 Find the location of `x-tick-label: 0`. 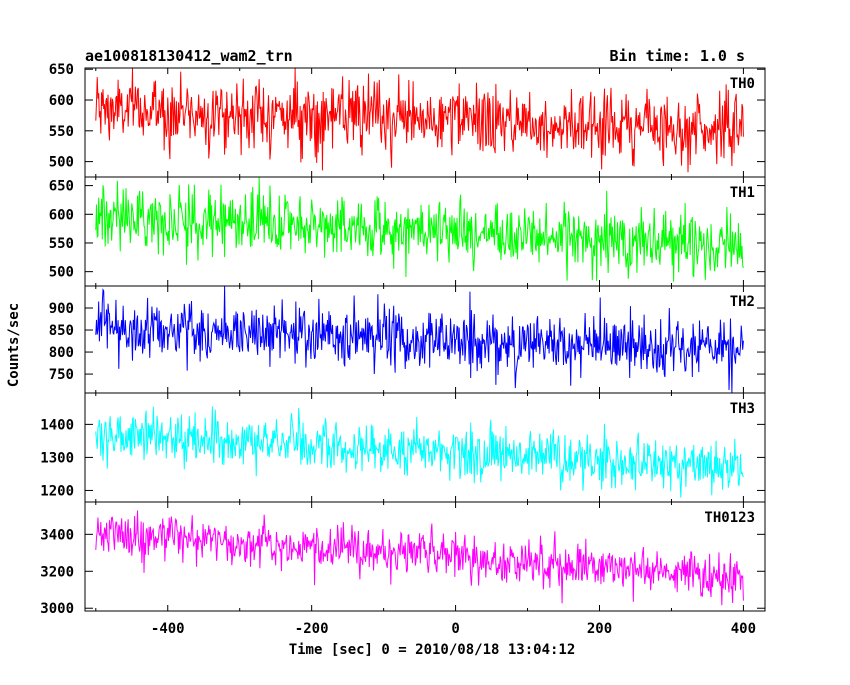

x-tick-label: 0 is located at coordinates (455, 629).